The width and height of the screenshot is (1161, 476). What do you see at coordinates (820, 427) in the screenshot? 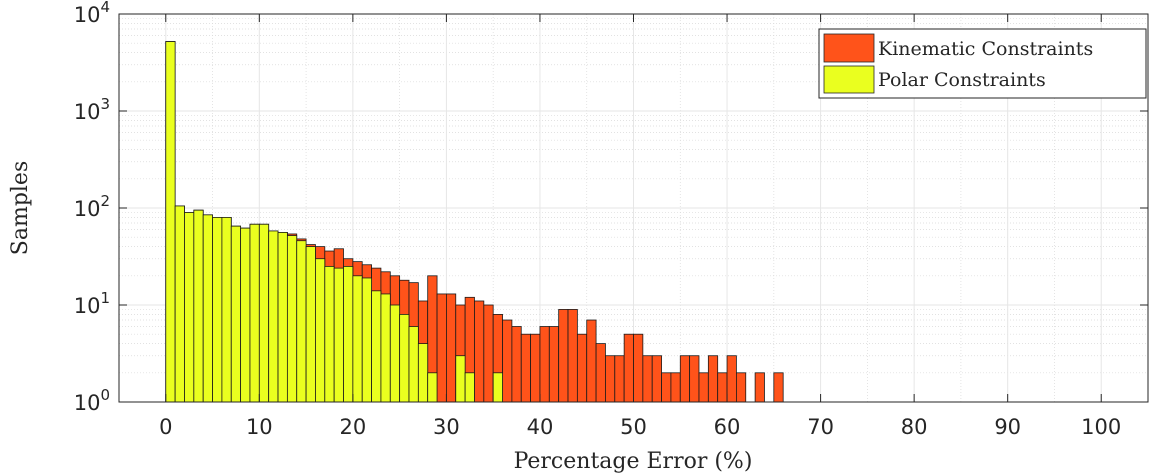
I see `x-tick-label: 70` at bounding box center [820, 427].